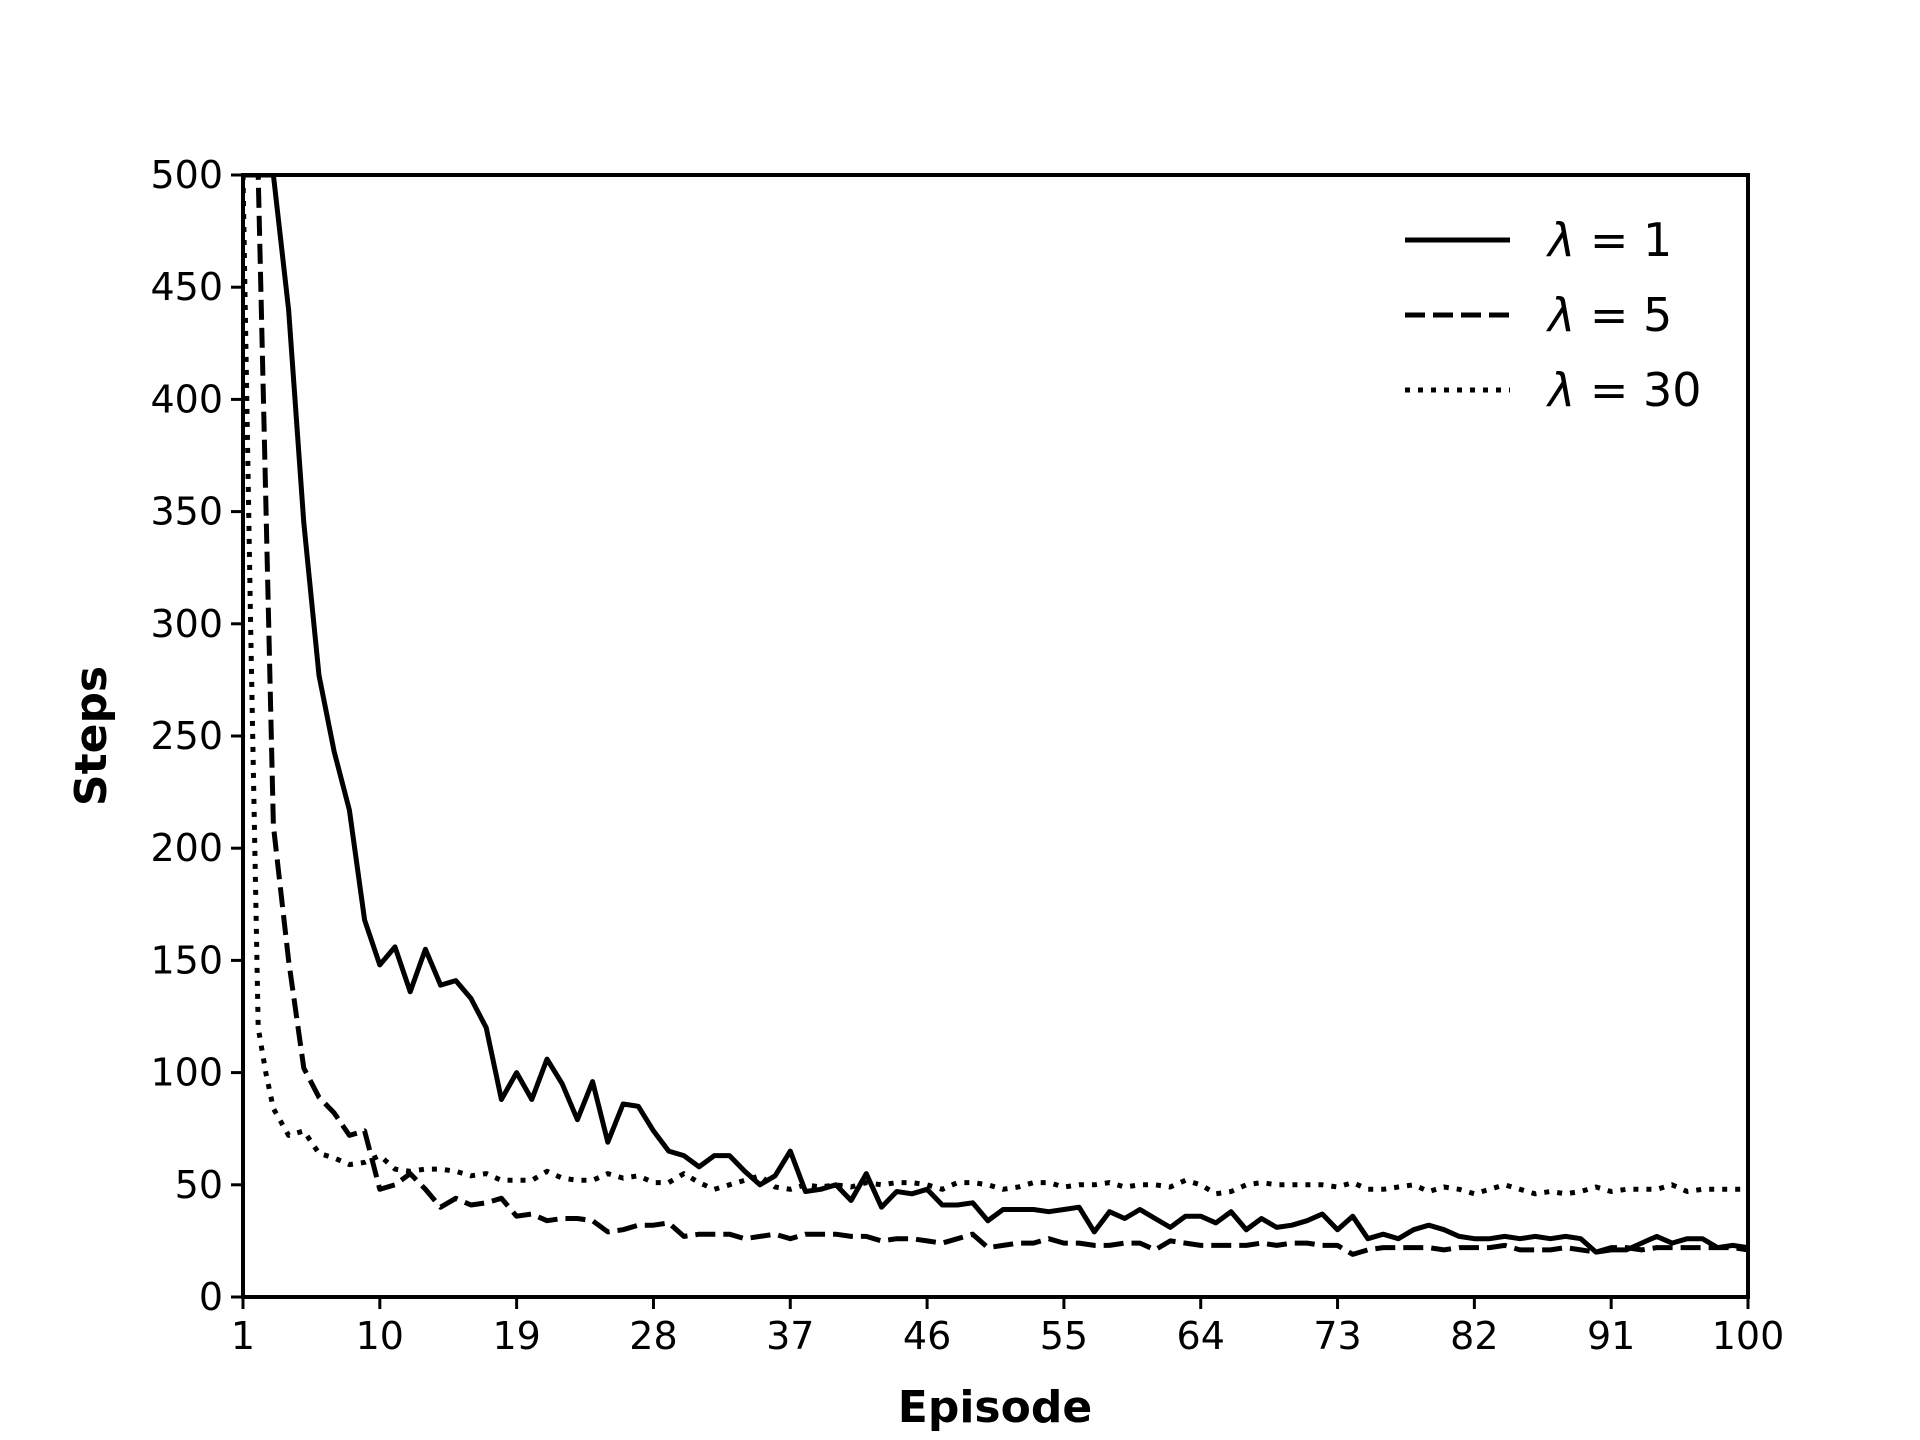  What do you see at coordinates (211, 1297) in the screenshot?
I see `y-tick-label: 0` at bounding box center [211, 1297].